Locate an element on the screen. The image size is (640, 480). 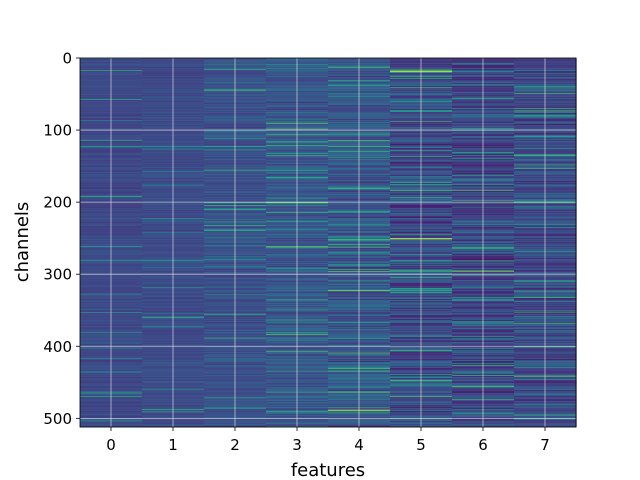
x-tick-label: 4 is located at coordinates (359, 445).